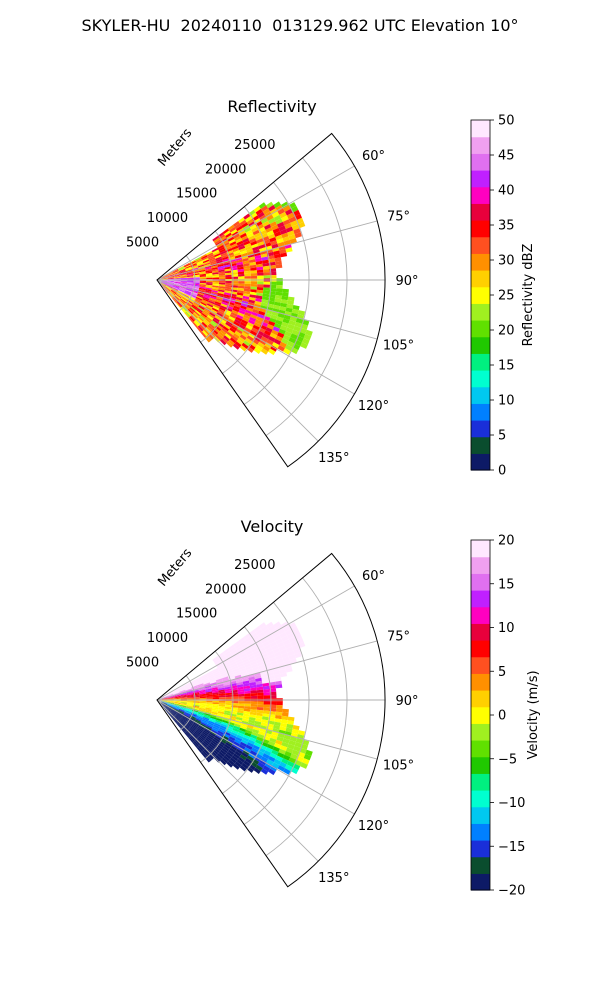 This screenshot has height=1000, width=600. I want to click on radial-tick-label: 5000, so click(142, 243).